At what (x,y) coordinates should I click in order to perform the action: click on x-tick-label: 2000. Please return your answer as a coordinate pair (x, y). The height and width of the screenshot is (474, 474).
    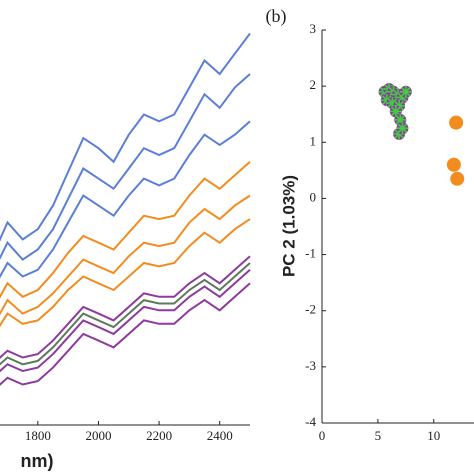
    Looking at the image, I should click on (98, 435).